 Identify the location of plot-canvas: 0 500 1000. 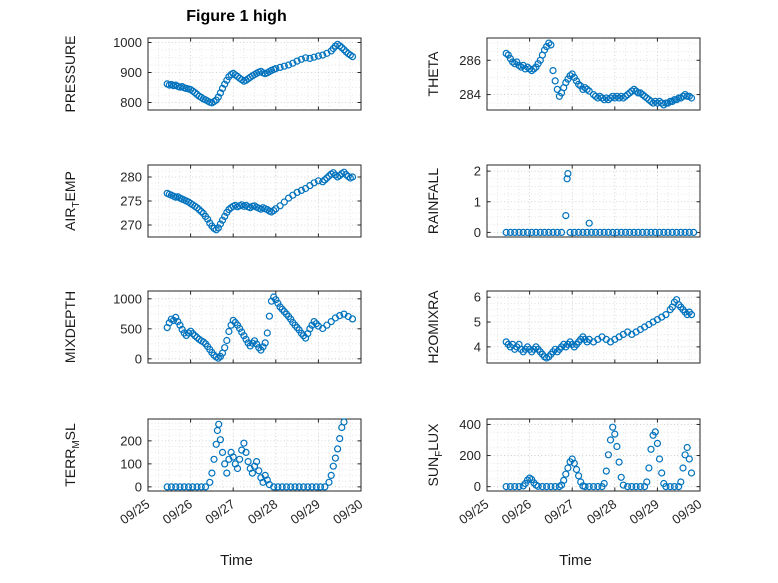
(237, 328).